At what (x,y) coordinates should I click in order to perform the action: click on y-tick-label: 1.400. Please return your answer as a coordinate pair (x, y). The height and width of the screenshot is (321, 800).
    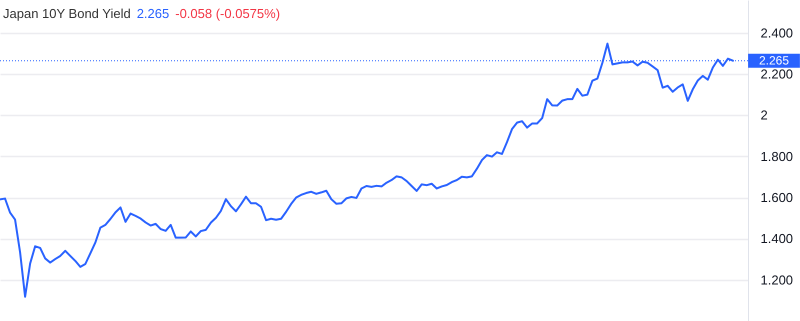
    Looking at the image, I should click on (777, 238).